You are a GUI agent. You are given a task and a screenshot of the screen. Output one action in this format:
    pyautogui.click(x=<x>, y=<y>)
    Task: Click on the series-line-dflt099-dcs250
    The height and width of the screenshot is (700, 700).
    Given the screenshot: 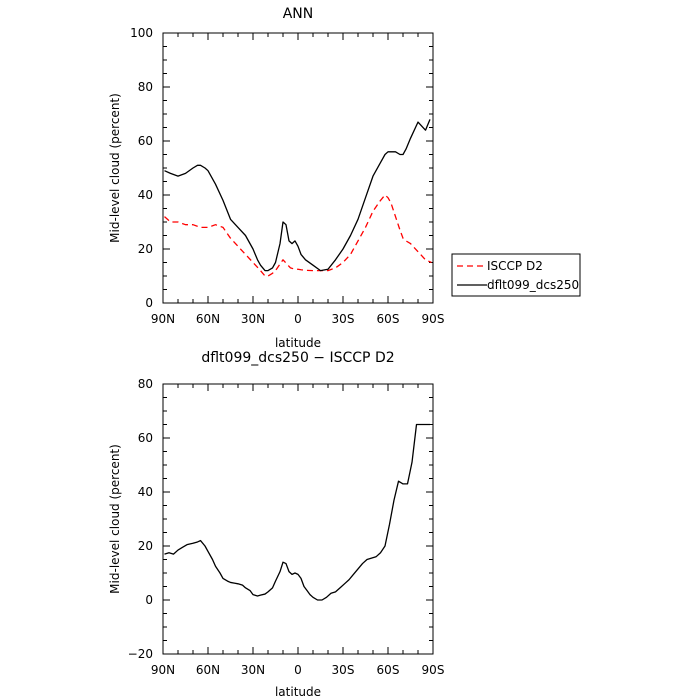 What is the action you would take?
    pyautogui.click(x=297, y=195)
    